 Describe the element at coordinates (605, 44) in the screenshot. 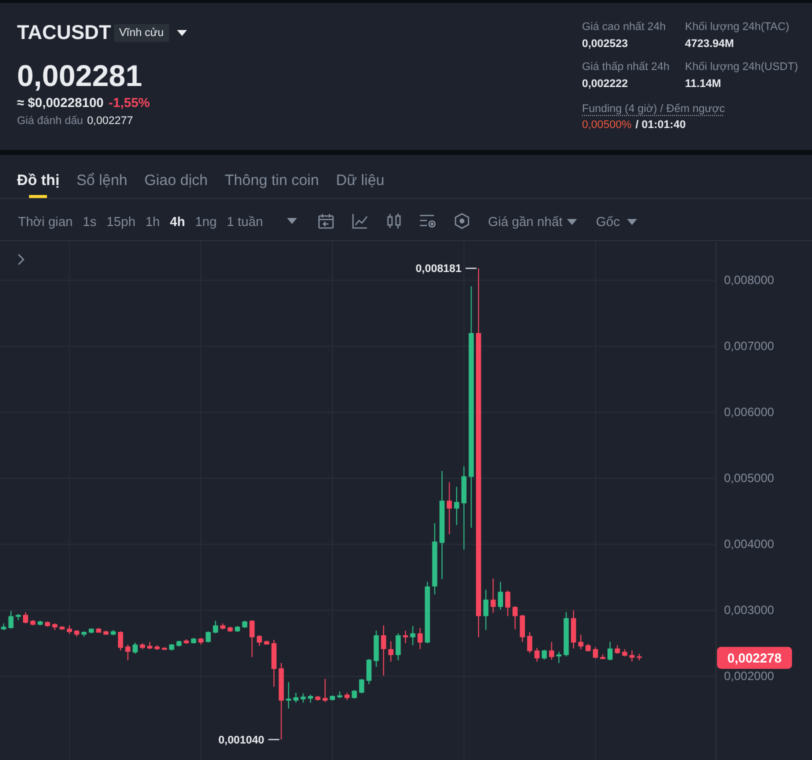

I see `text: 0,002523` at that location.